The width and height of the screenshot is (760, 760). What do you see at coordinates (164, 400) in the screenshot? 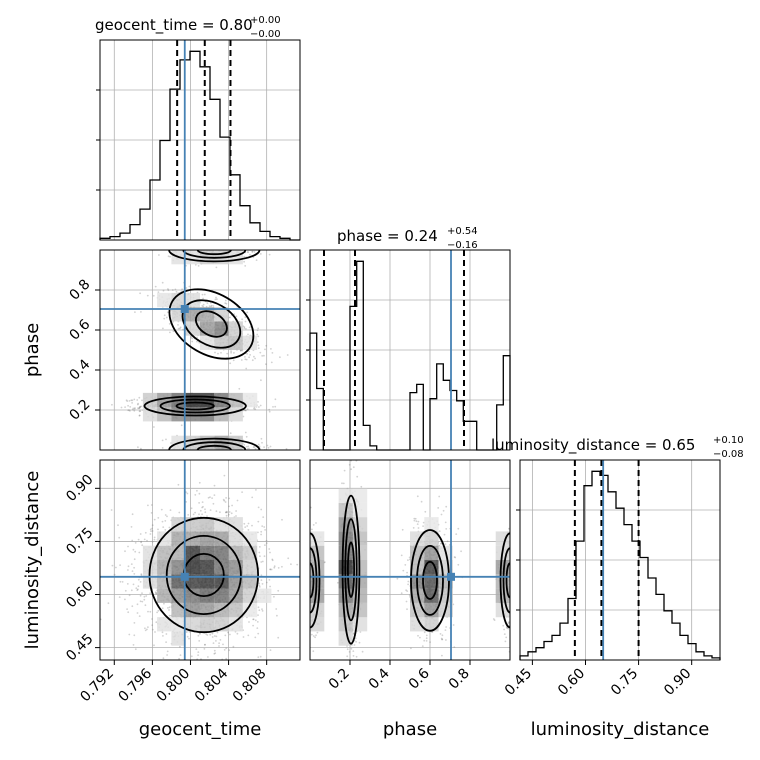
I see `density-cell` at bounding box center [164, 400].